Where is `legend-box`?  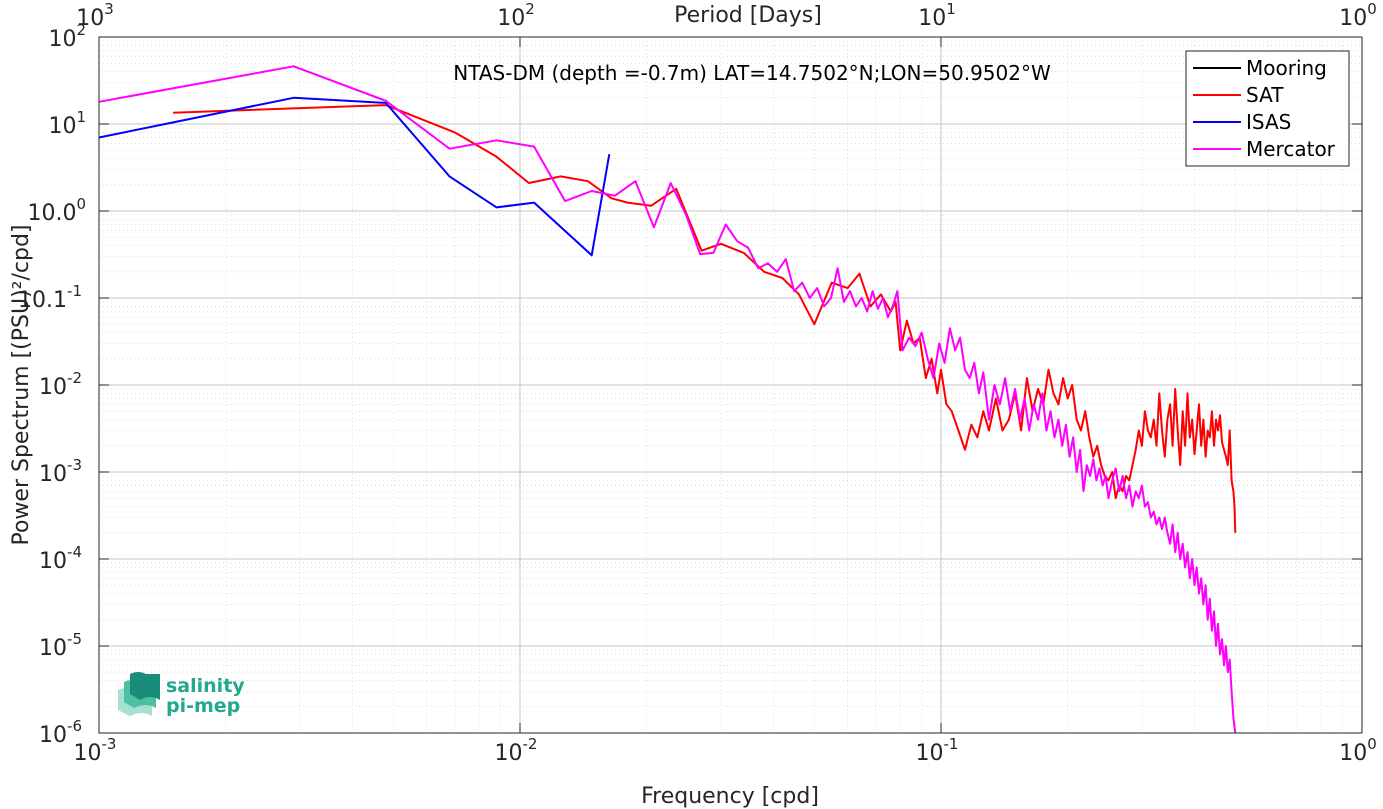
legend-box is located at coordinates (1267, 108).